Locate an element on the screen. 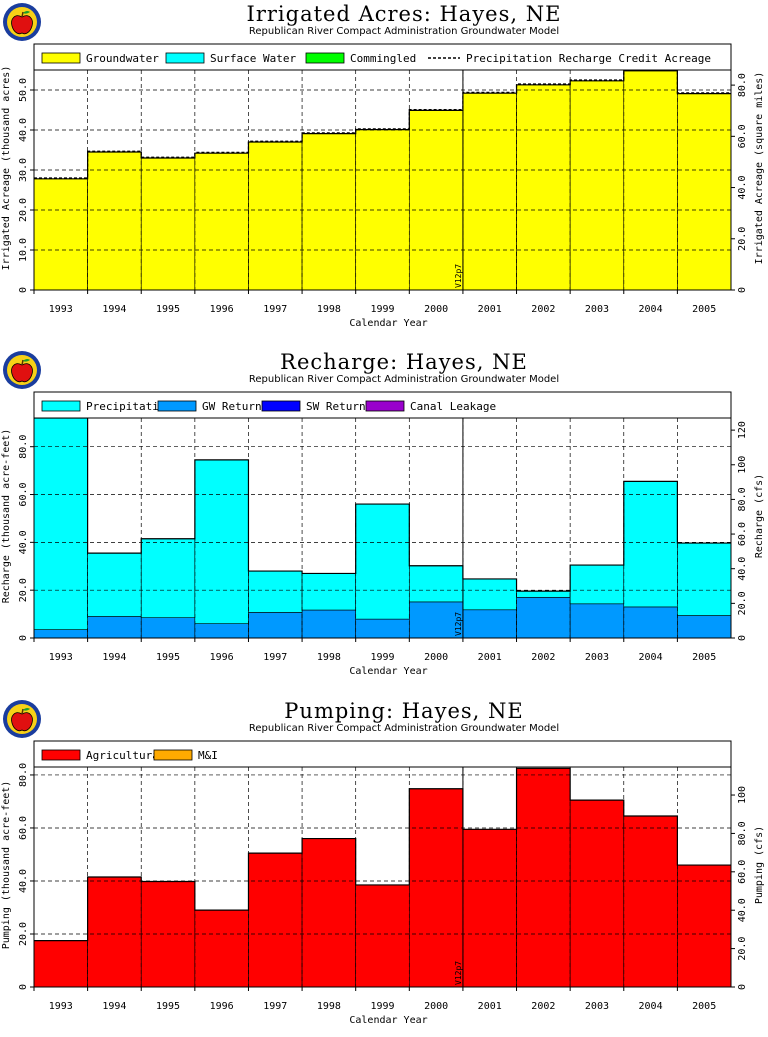  y-axis-label: Irrigated Acreage (thousand acres) is located at coordinates (6, 168).